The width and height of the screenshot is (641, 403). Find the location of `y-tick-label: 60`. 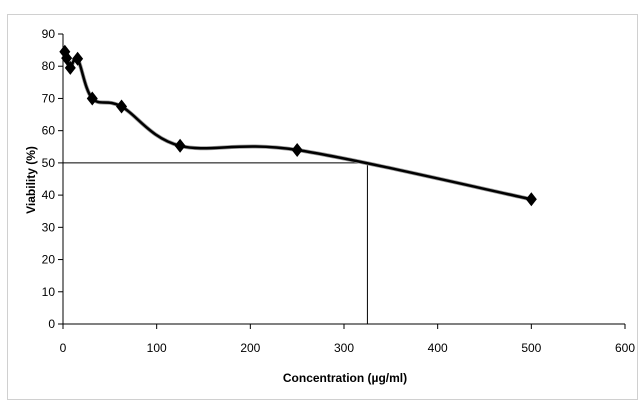

y-tick-label: 60 is located at coordinates (49, 131).